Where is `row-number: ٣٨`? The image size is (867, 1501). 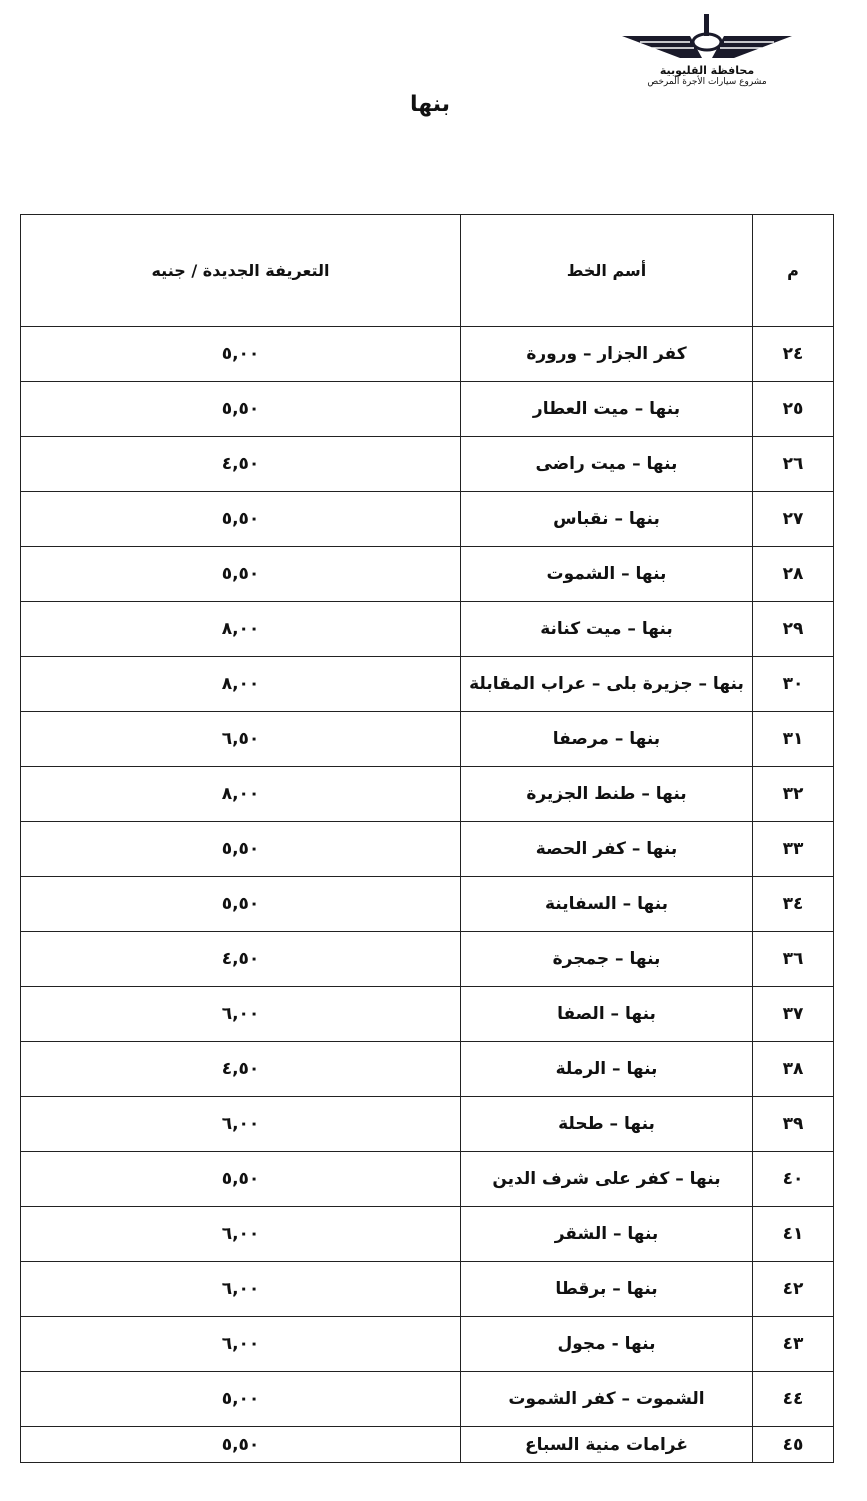
row-number: ٣٨ is located at coordinates (793, 1069).